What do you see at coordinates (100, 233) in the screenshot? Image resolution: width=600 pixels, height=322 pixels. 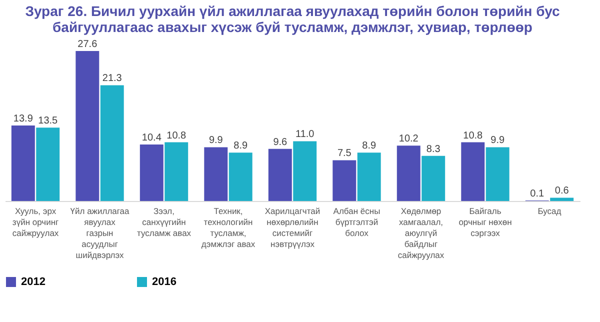 I see `x-tick-label: Үйл ажиллагаа явуулах газрын асуудлыг шийдвэрлэх` at bounding box center [100, 233].